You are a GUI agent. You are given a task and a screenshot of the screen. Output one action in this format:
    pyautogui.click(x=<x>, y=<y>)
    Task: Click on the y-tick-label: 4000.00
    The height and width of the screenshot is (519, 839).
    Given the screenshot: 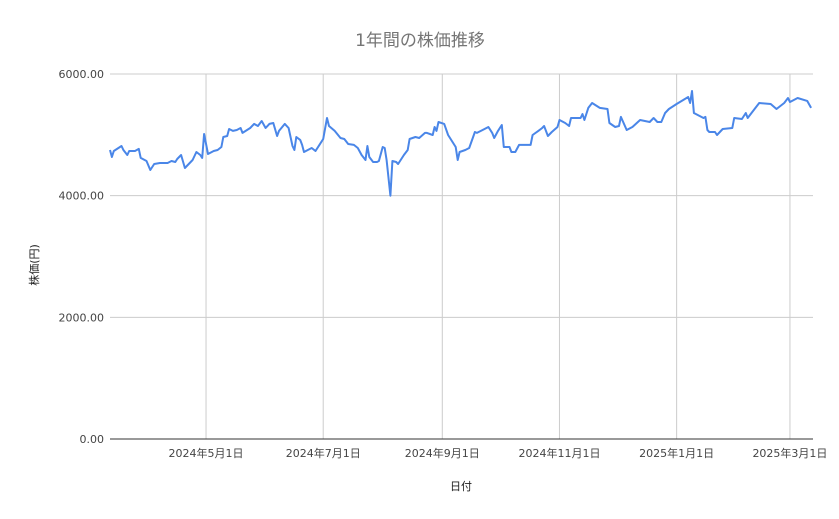 What is the action you would take?
    pyautogui.click(x=82, y=196)
    